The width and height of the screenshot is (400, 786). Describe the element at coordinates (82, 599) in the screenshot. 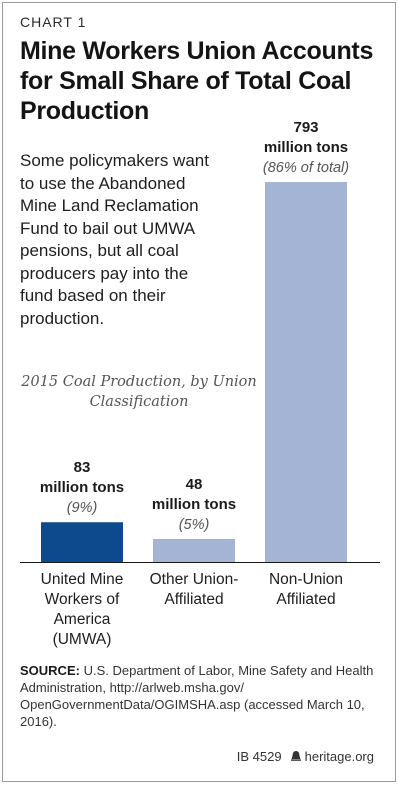

I see `category-label: Workers of` at that location.